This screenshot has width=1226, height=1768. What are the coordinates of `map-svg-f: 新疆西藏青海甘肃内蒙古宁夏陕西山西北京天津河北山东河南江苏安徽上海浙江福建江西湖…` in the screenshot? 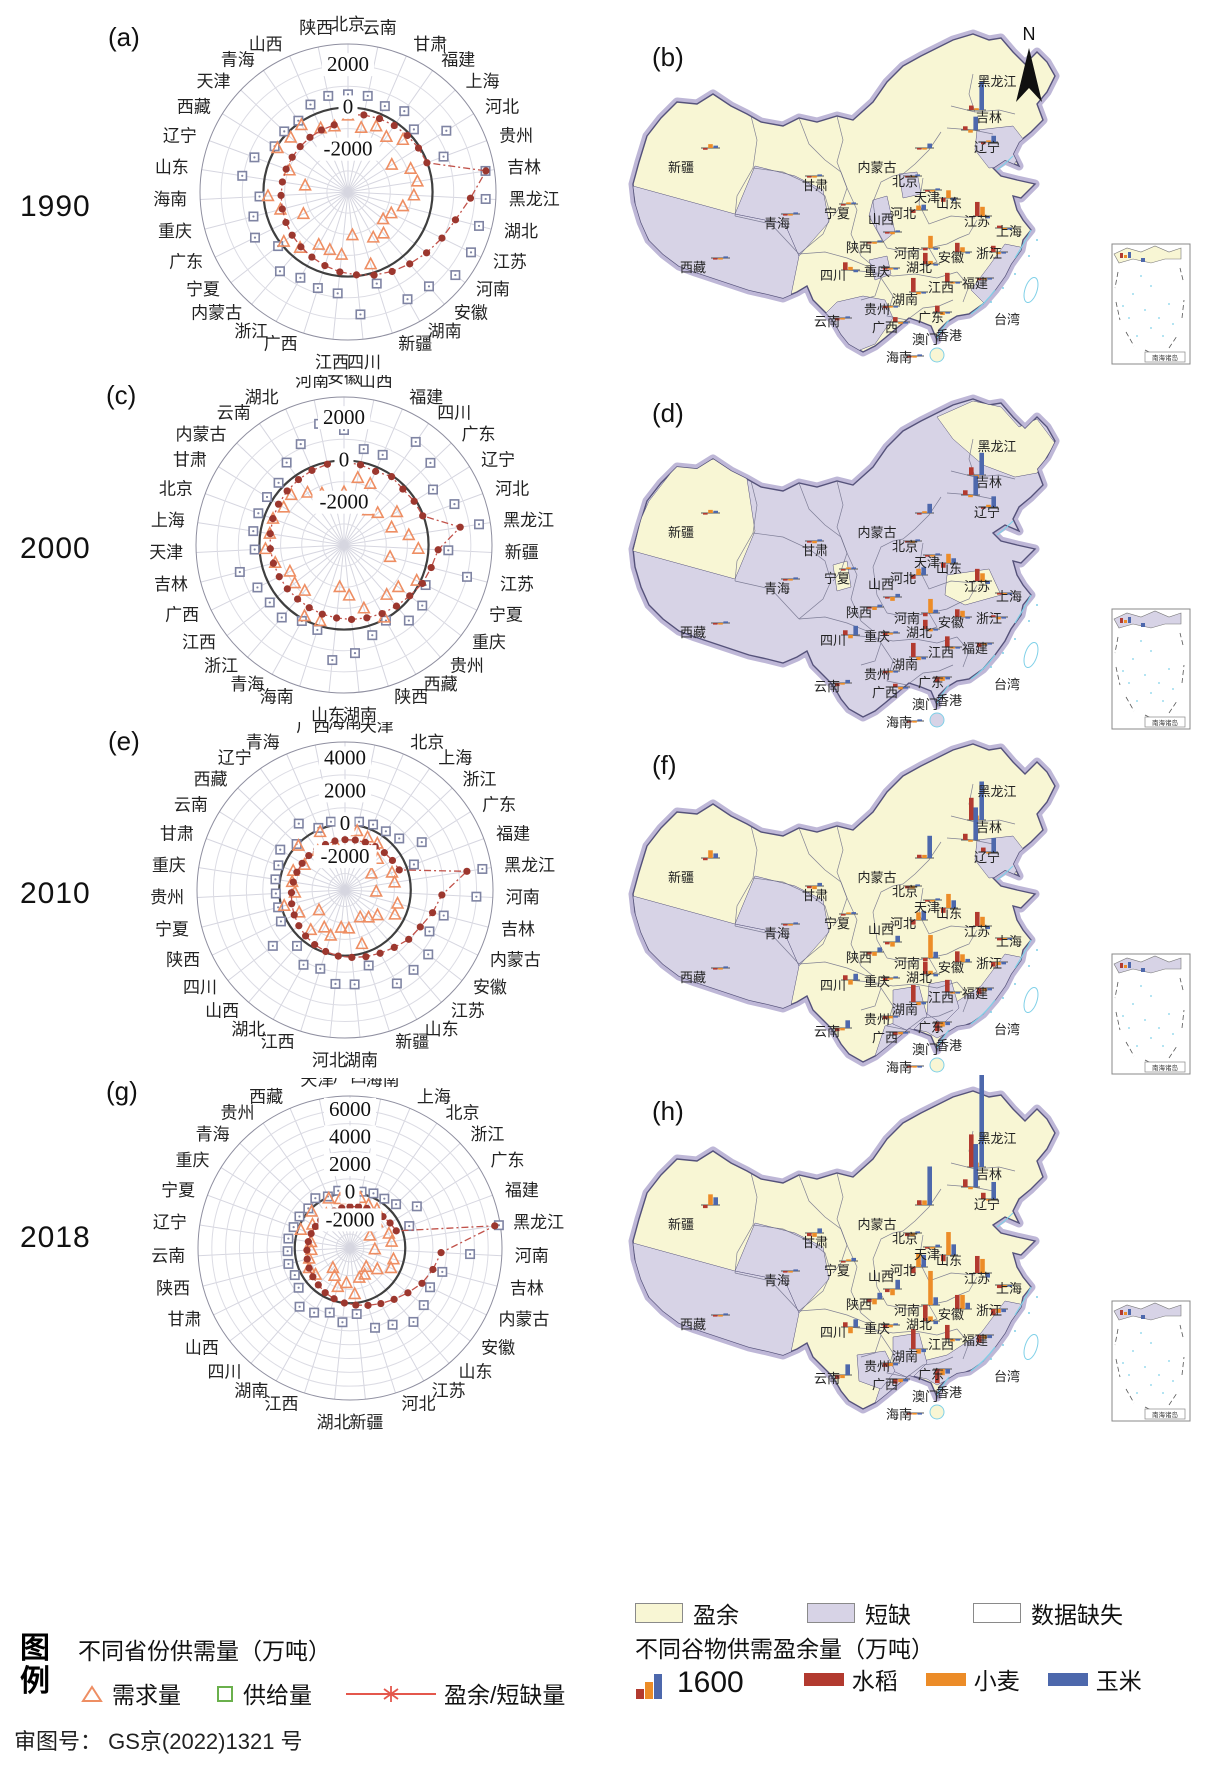 It's located at (909, 907).